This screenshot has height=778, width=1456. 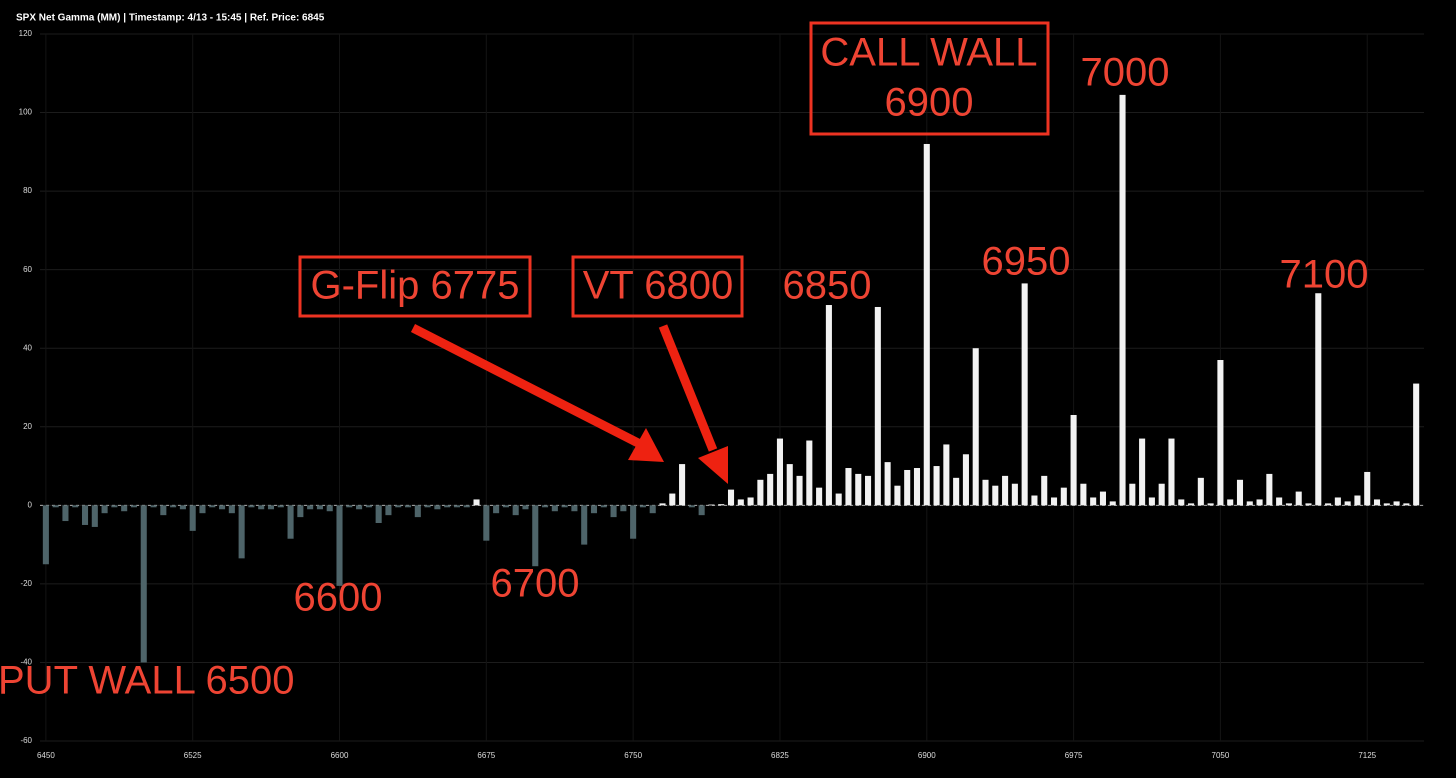 I want to click on x-tick-label: 7125, so click(x=1367, y=755).